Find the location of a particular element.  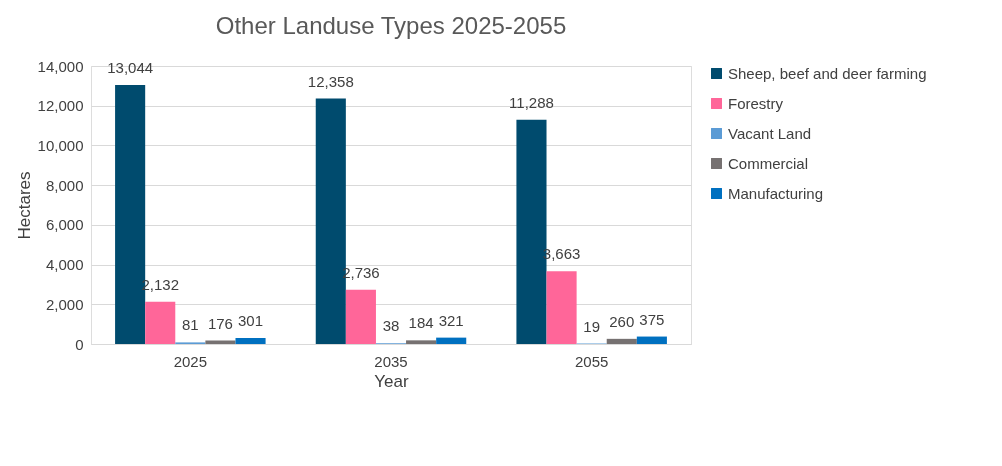

chart-title: Other Landuse Types 2025-2055 is located at coordinates (391, 25).